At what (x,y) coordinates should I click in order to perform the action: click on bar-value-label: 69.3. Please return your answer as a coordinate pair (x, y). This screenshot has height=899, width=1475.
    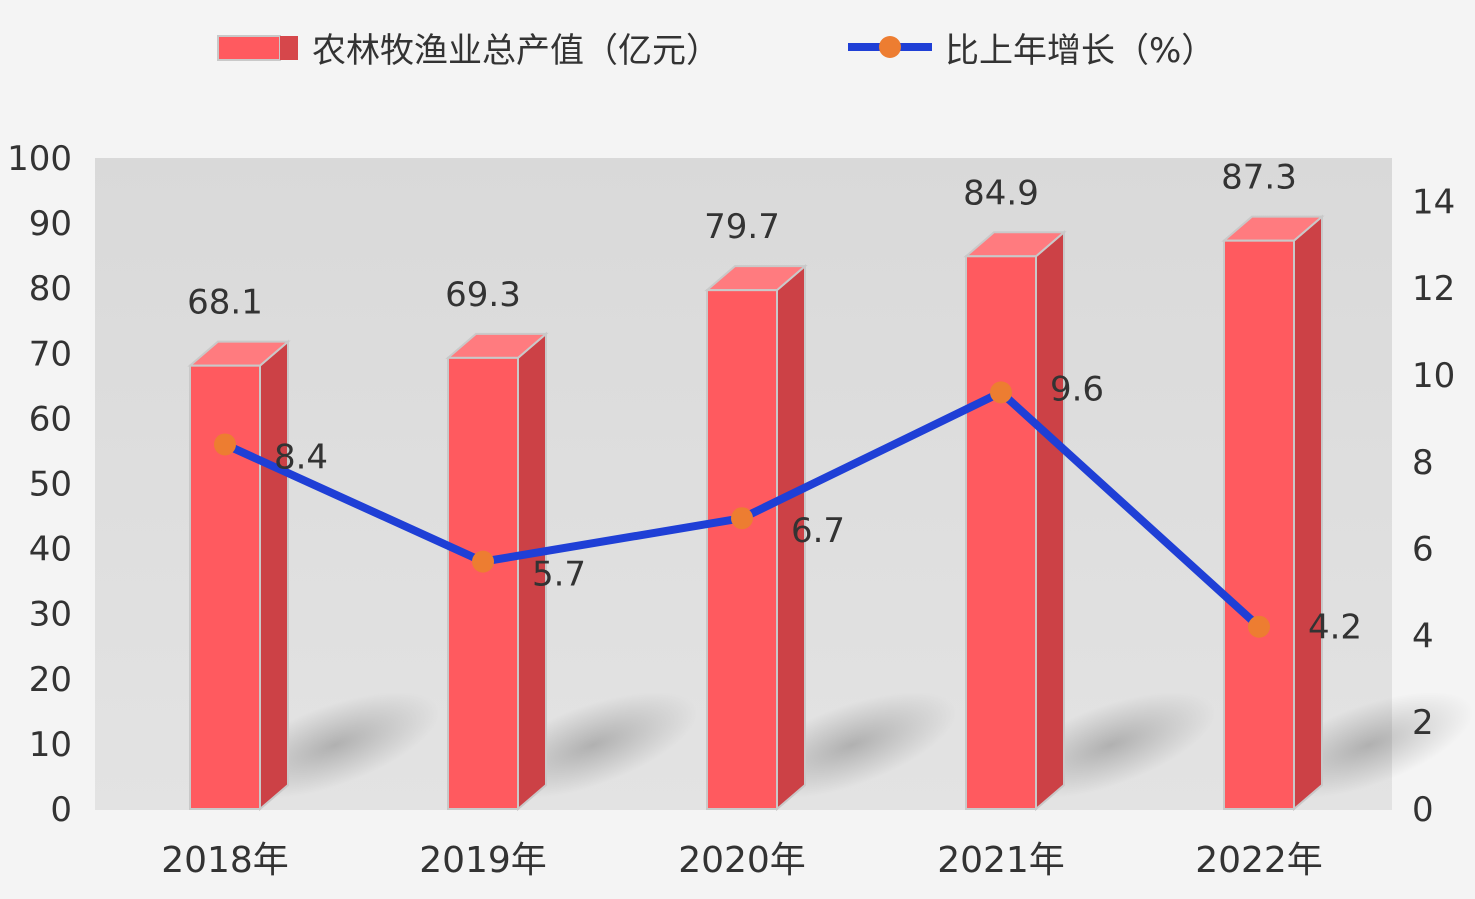
    Looking at the image, I should click on (483, 295).